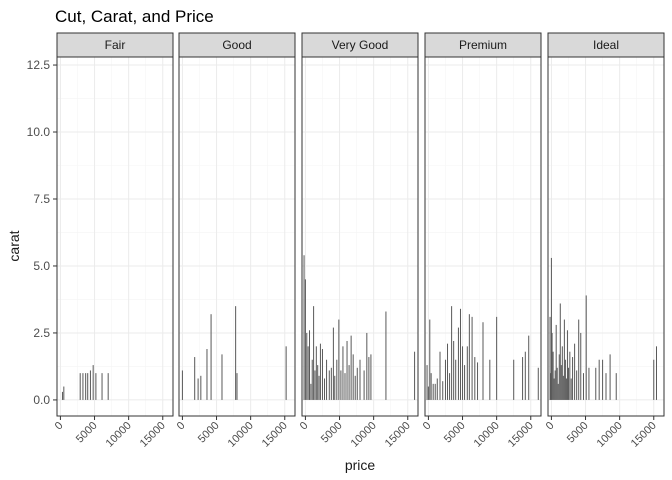 The width and height of the screenshot is (672, 480). I want to click on facet-strip-label: Ideal, so click(606, 45).